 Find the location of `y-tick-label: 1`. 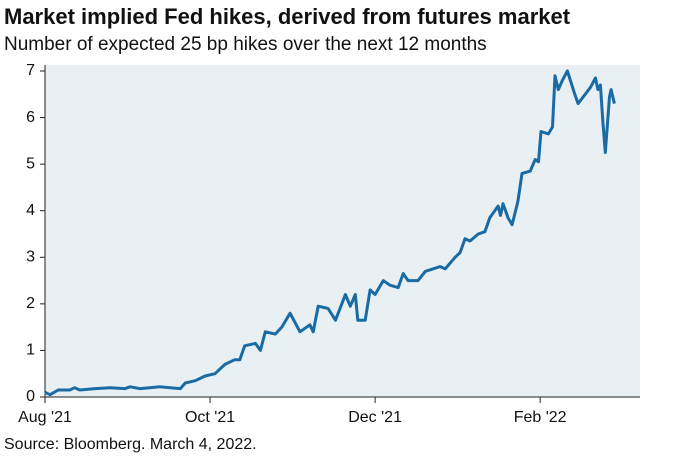

y-tick-label: 1 is located at coordinates (30, 350).